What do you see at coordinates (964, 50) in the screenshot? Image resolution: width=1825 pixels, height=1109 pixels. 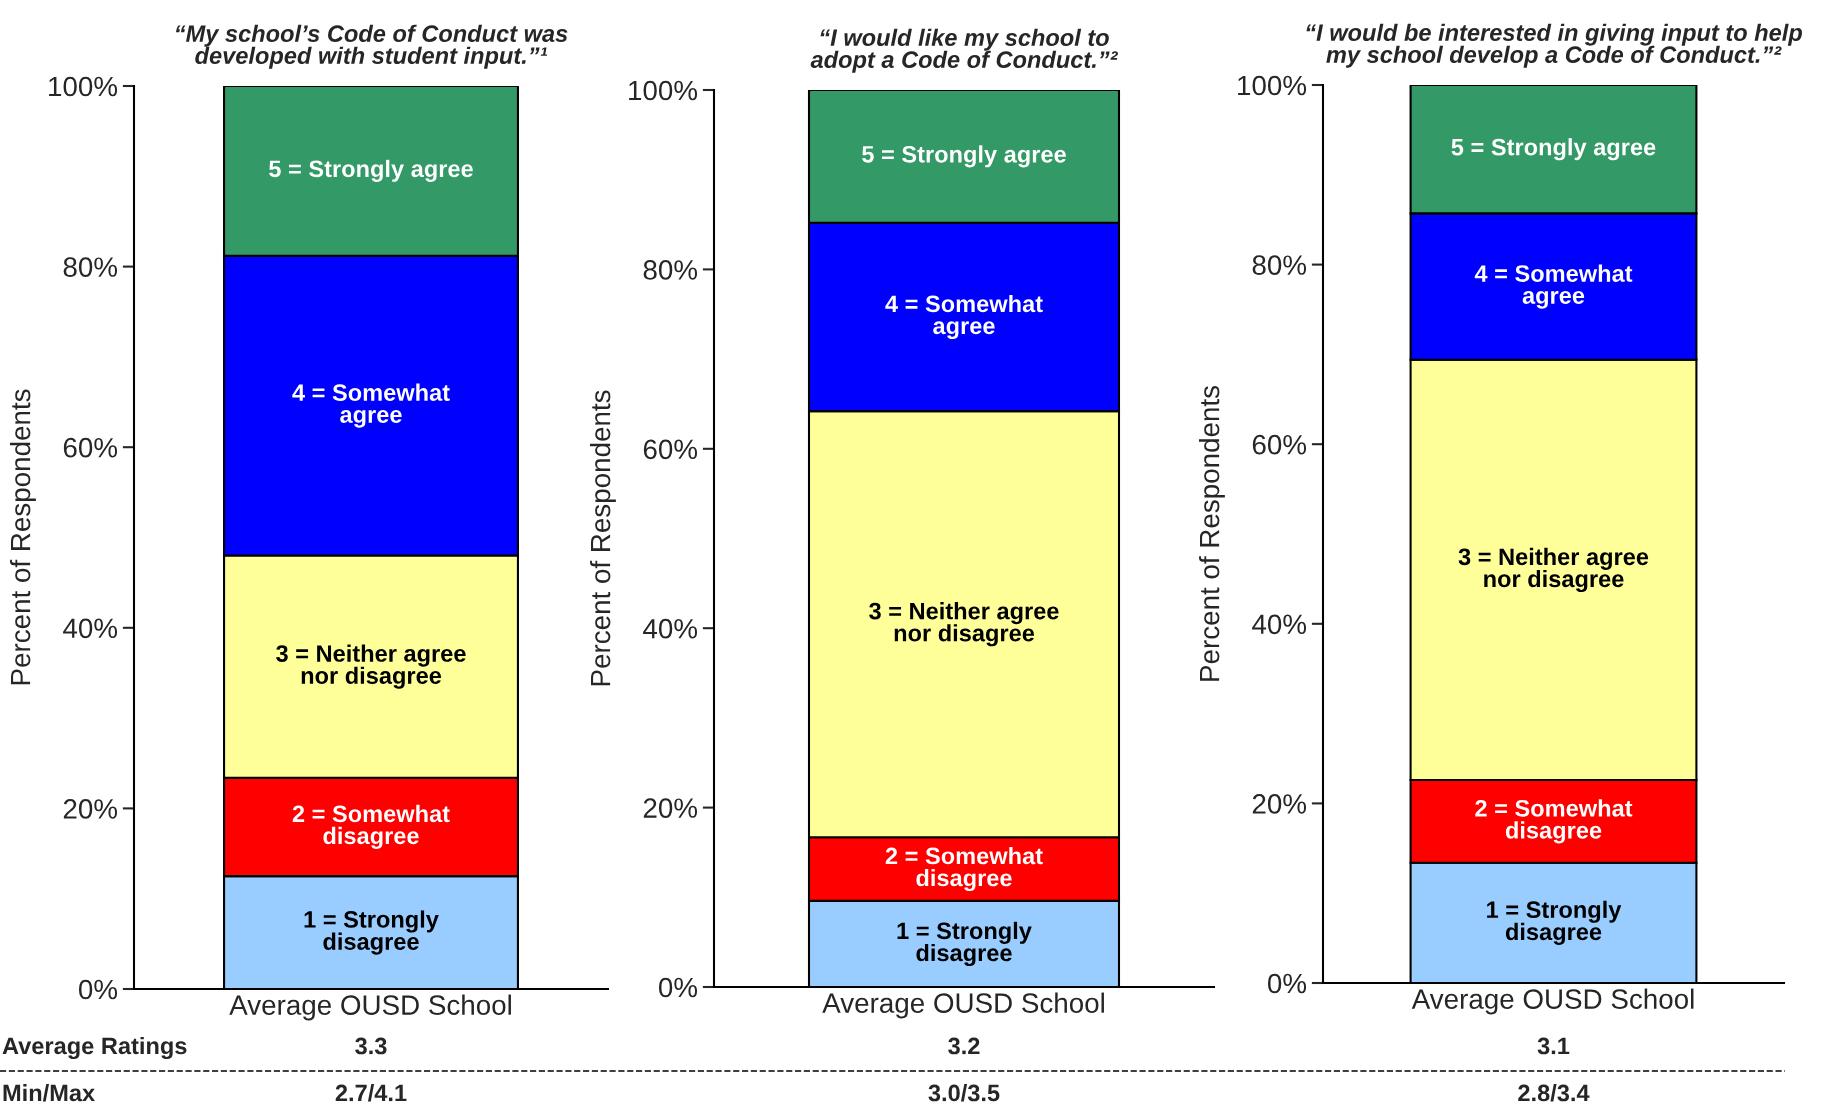 I see `chart-title: “I would like my school to adopt a Code of Conduct.”²` at bounding box center [964, 50].